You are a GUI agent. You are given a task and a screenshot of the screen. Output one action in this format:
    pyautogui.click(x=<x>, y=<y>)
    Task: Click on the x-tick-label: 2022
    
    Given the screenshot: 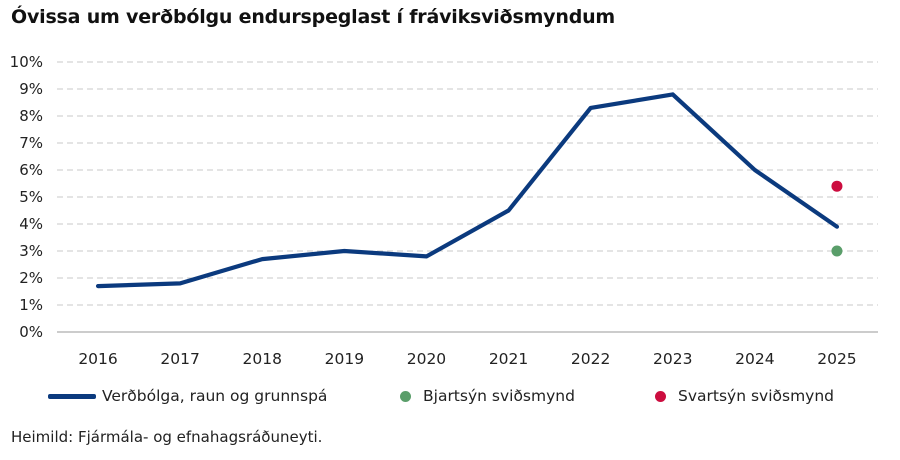 What is the action you would take?
    pyautogui.click(x=590, y=359)
    